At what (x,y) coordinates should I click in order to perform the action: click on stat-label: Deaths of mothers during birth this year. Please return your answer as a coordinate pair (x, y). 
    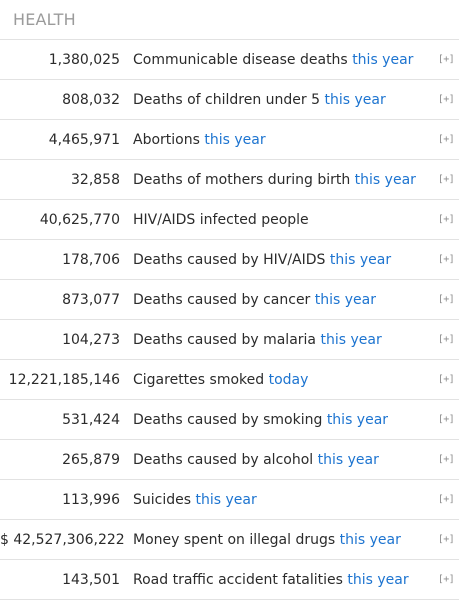
    Looking at the image, I should click on (283, 180).